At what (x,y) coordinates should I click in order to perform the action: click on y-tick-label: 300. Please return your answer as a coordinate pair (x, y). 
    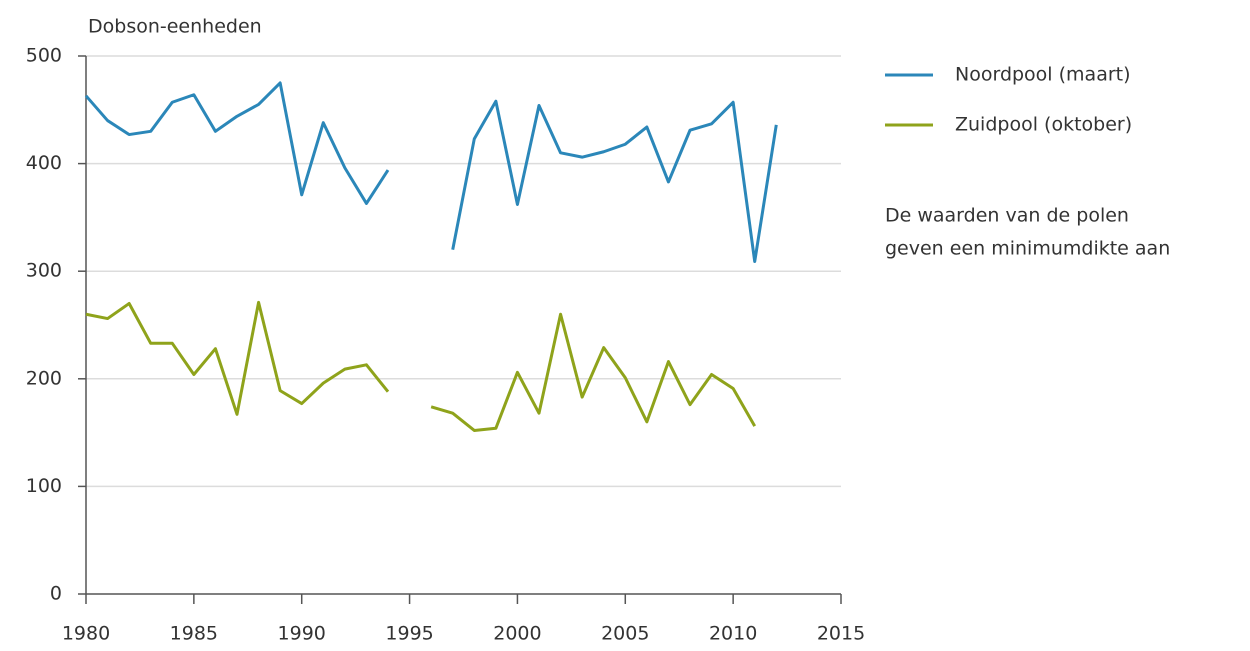
    Looking at the image, I should click on (44, 271).